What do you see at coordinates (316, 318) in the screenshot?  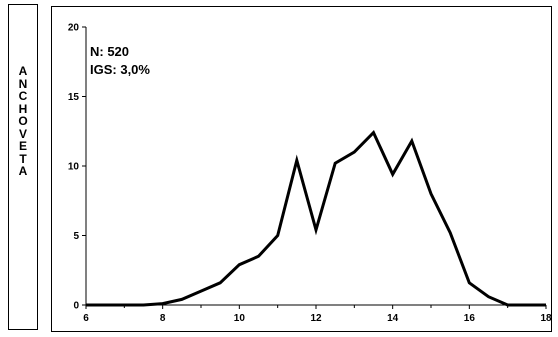 I see `x-tick-label: 12` at bounding box center [316, 318].